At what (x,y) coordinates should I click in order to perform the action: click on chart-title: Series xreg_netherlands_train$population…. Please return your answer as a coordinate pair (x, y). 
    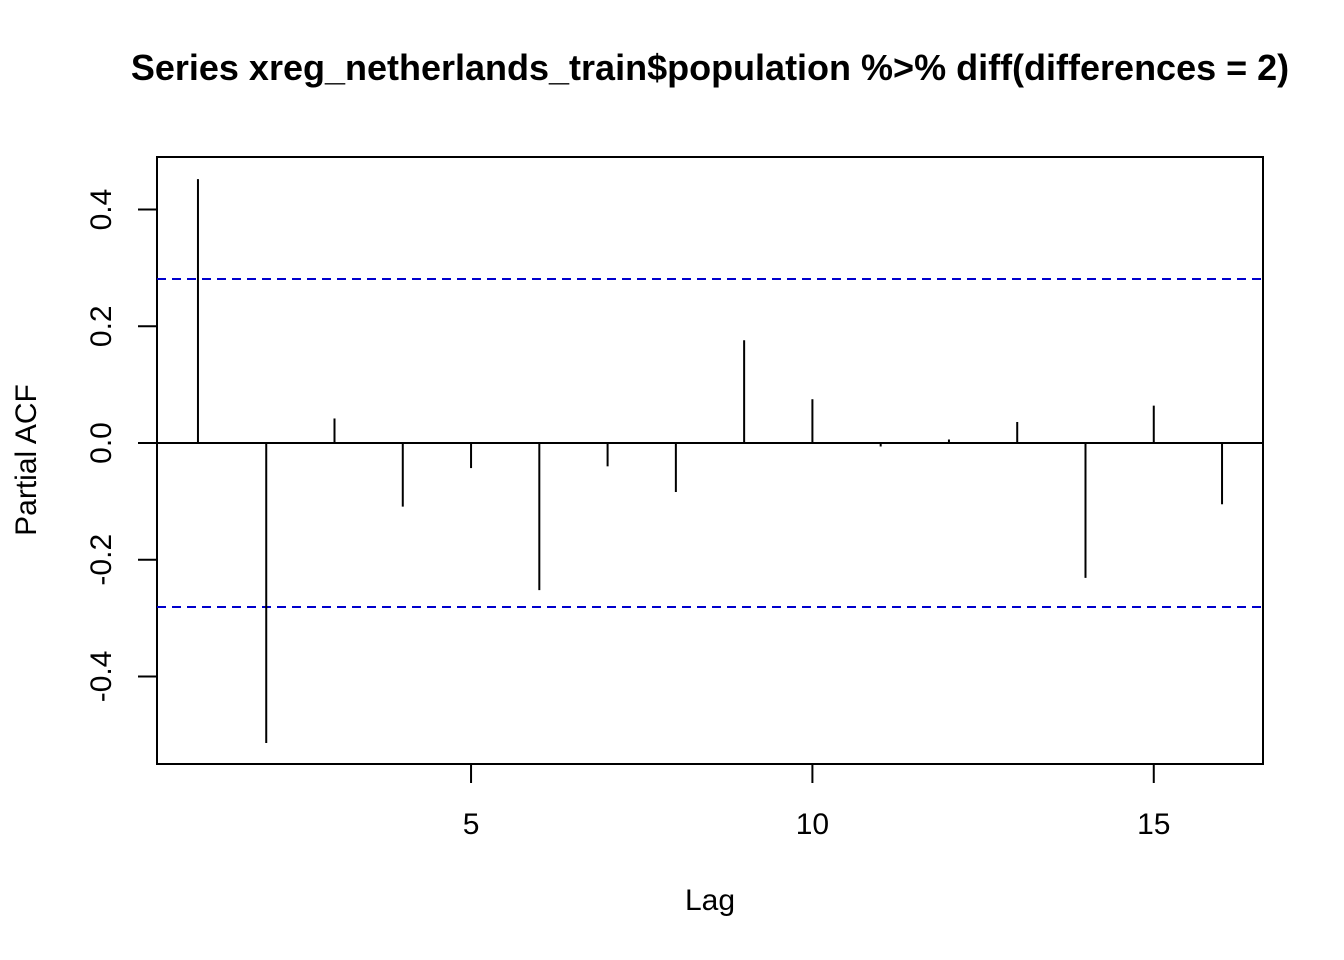
    Looking at the image, I should click on (710, 67).